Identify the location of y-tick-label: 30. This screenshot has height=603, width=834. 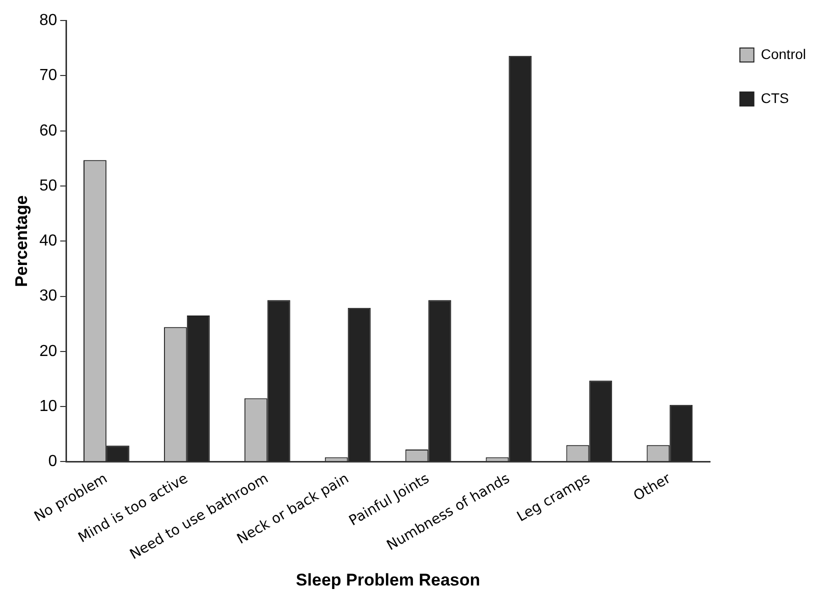
(48, 296).